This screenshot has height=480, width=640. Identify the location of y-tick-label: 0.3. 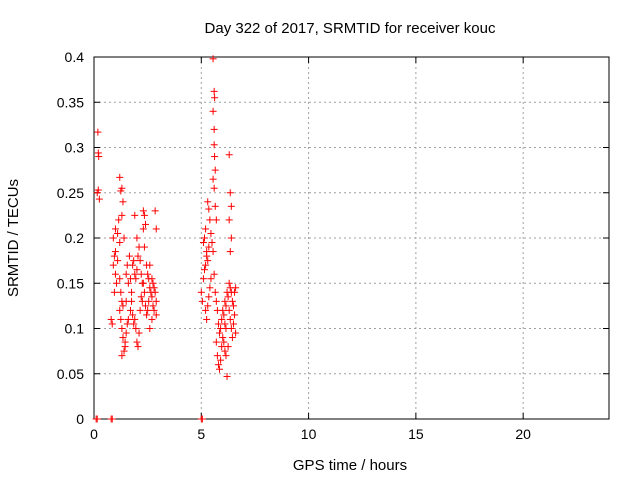
(75, 148).